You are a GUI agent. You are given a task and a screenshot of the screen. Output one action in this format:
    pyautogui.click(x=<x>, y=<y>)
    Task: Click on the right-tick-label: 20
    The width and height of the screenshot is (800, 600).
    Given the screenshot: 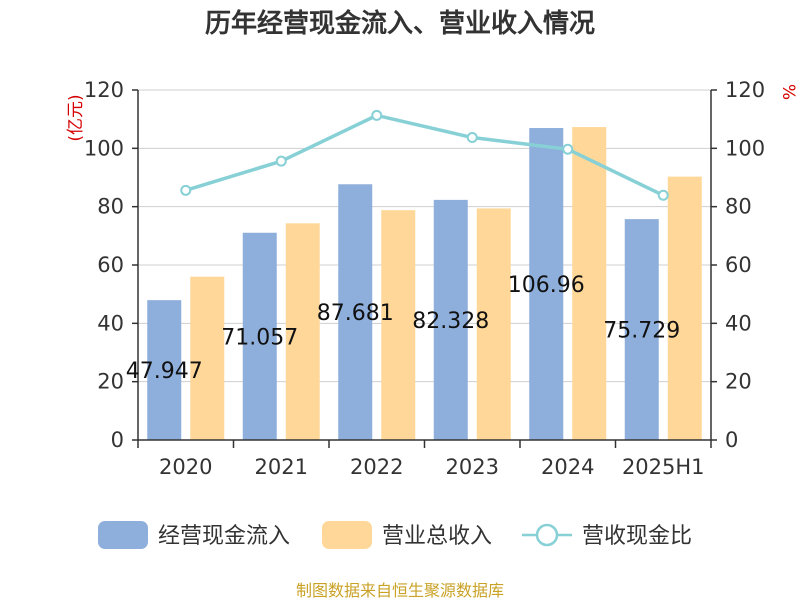 What is the action you would take?
    pyautogui.click(x=738, y=382)
    